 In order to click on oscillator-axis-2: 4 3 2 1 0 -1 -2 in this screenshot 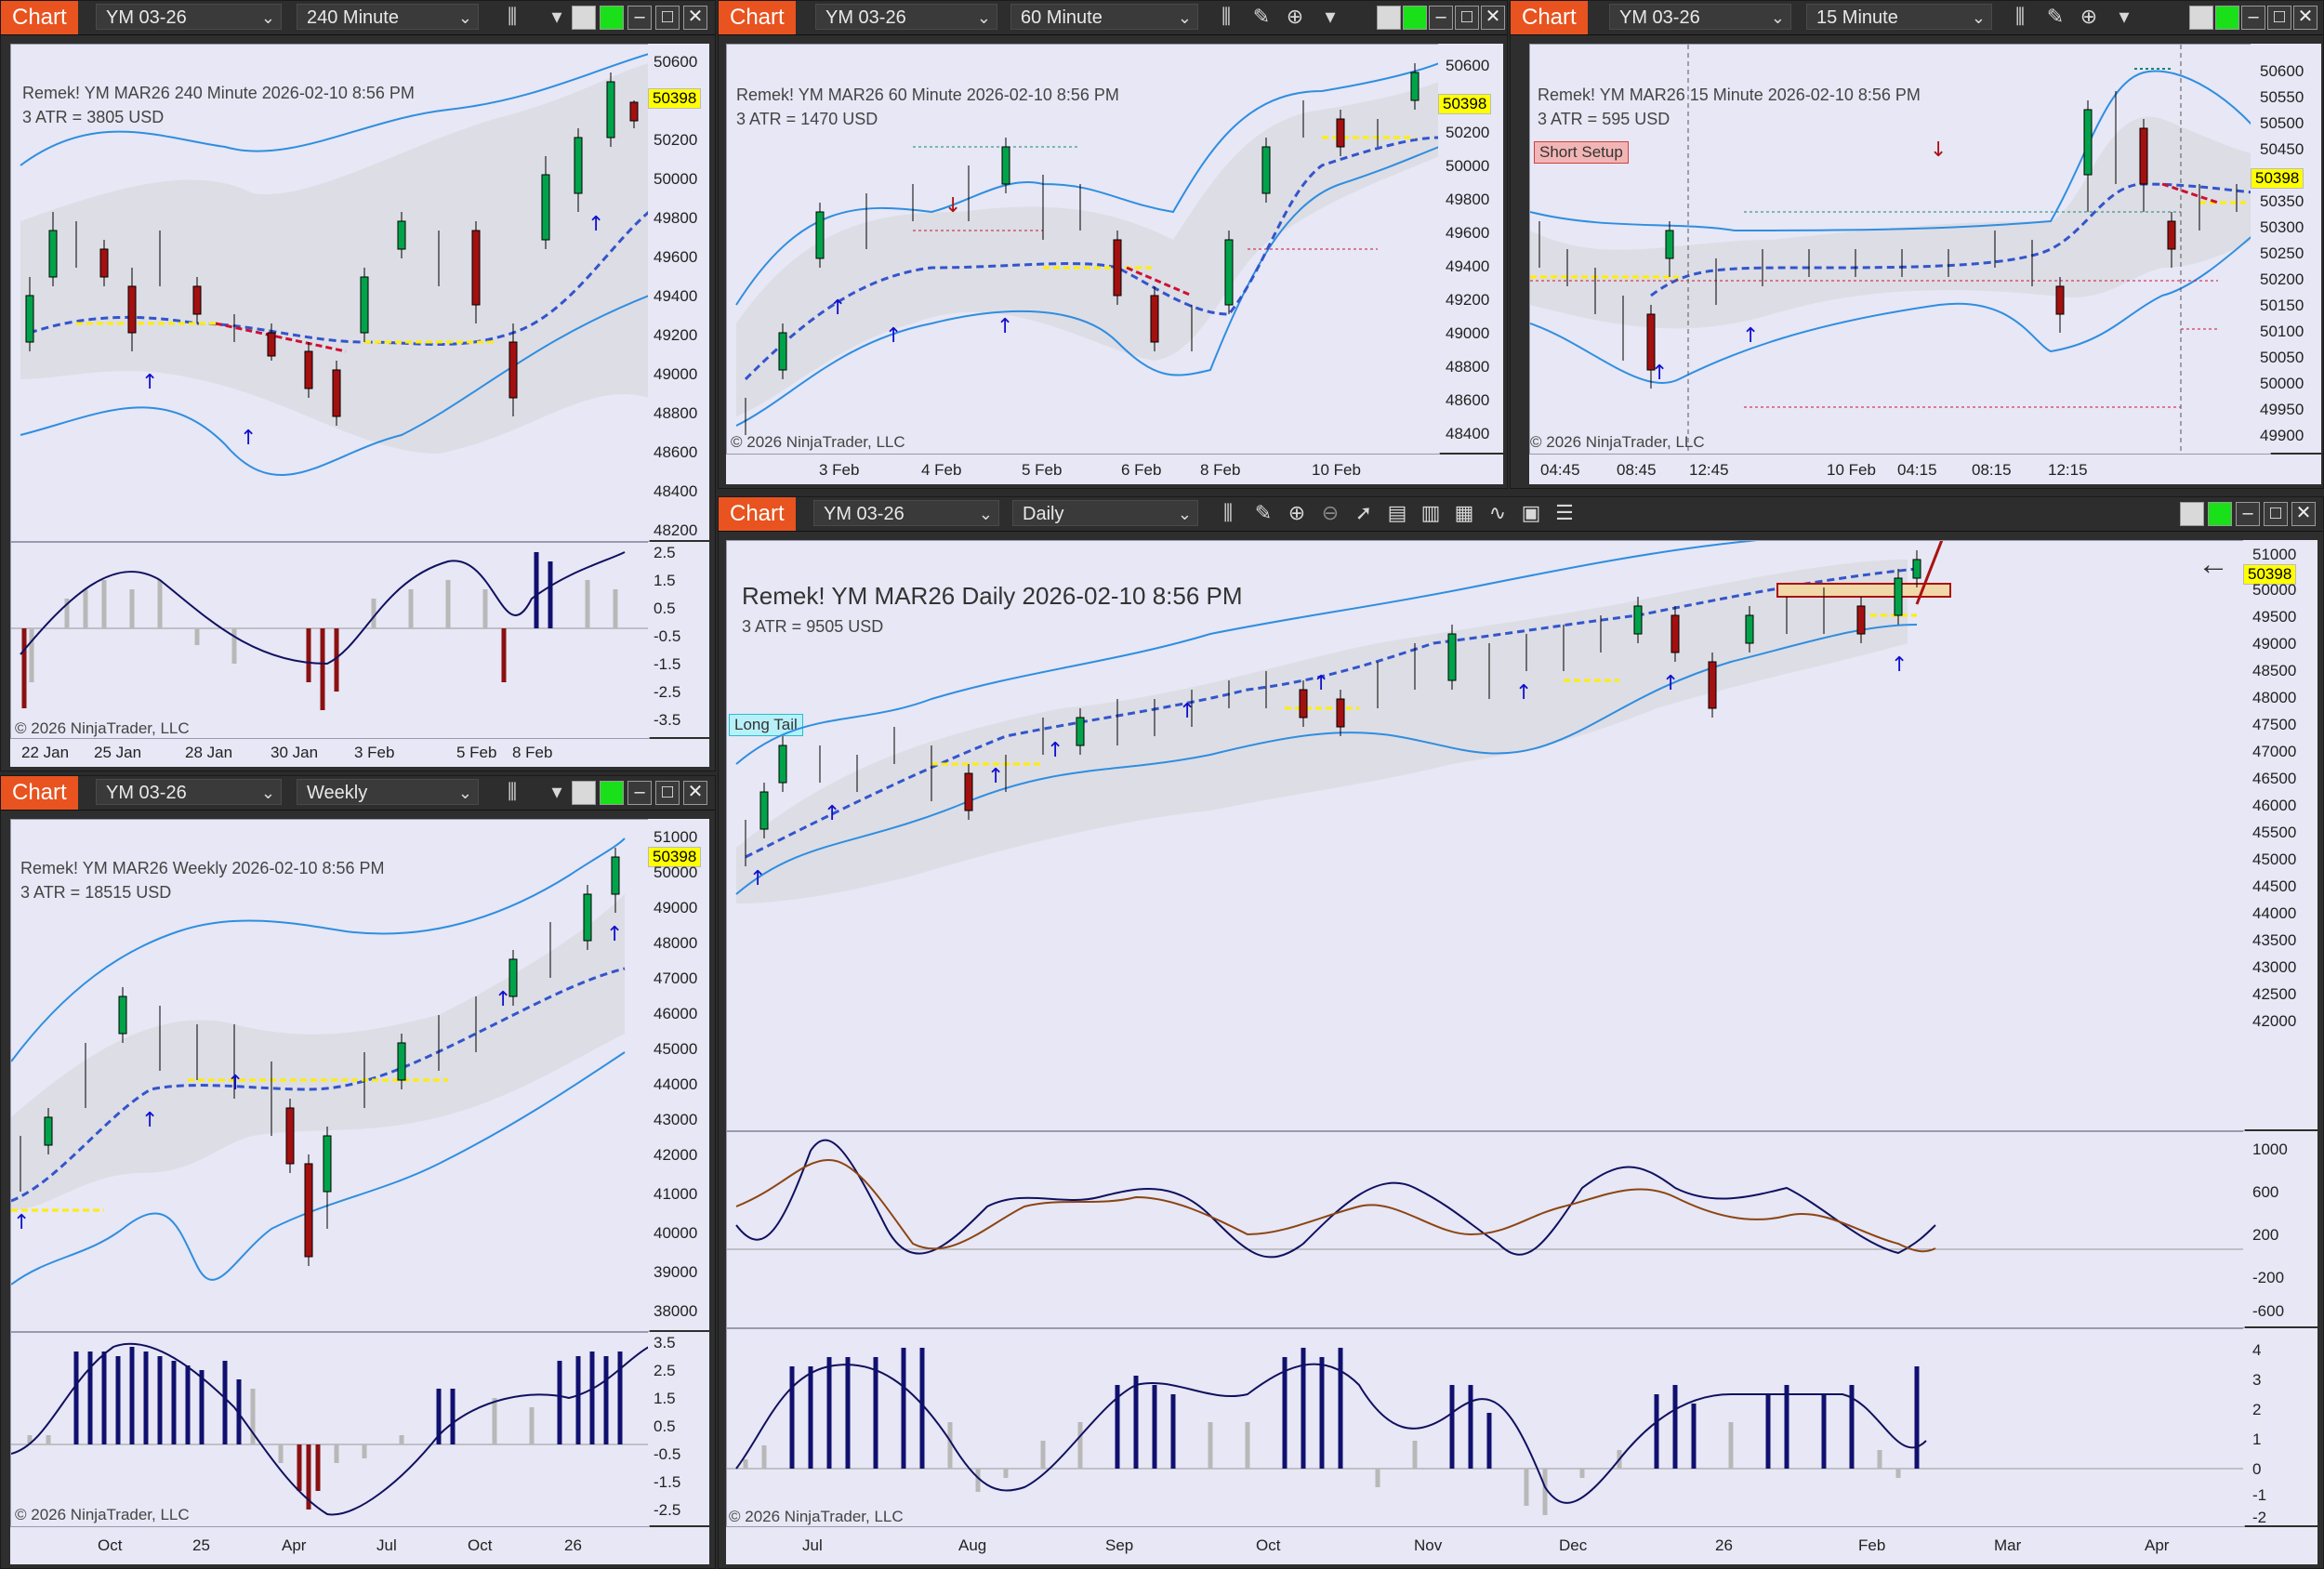, I will do `click(2280, 1427)`.